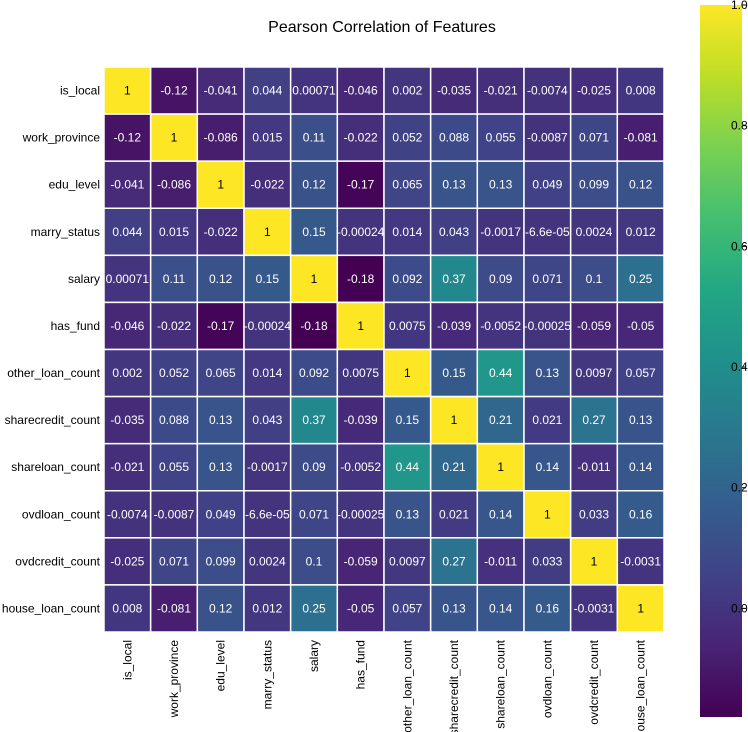  I want to click on cell-value-label: -0.0017, so click(500, 232).